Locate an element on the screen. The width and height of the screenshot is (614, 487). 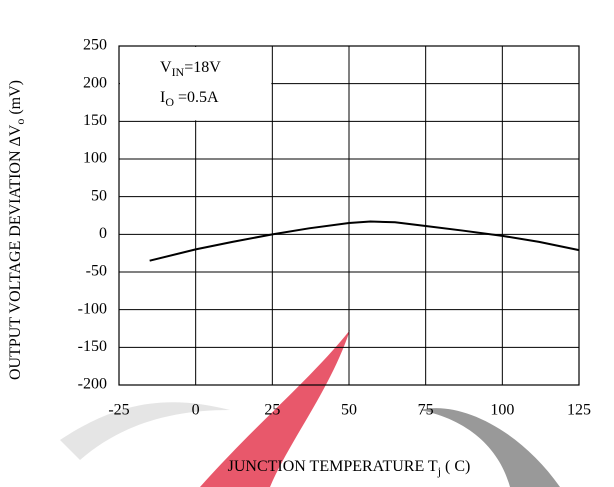
y-tick-label: 100 is located at coordinates (95, 158).